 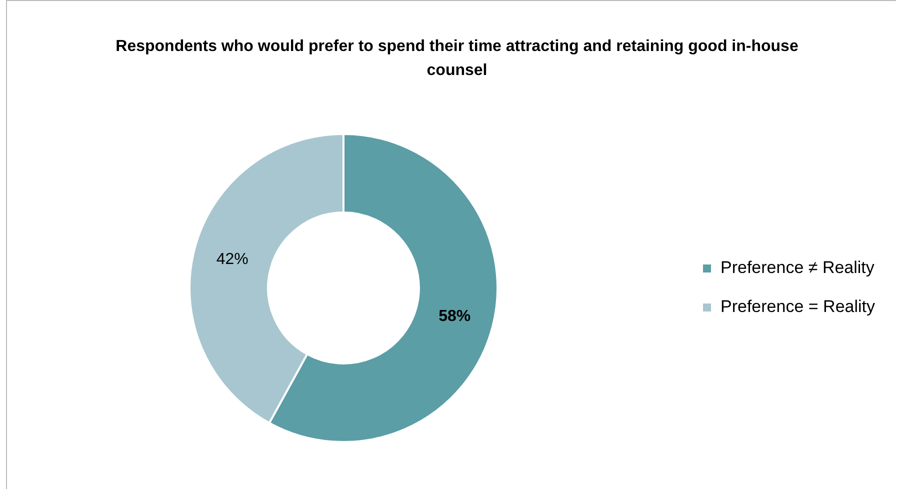 I want to click on legend-label: Preference = Reality, so click(x=798, y=306).